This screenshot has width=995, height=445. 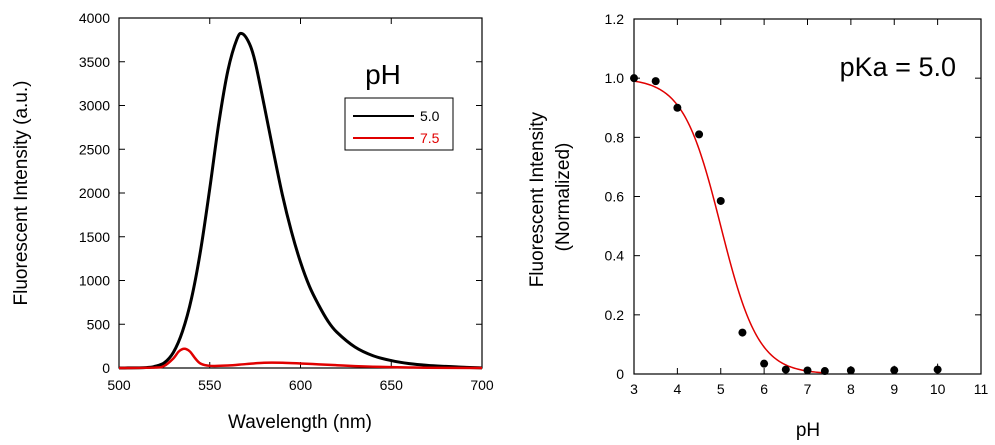 I want to click on sigmoid-fit-line, so click(x=729, y=227).